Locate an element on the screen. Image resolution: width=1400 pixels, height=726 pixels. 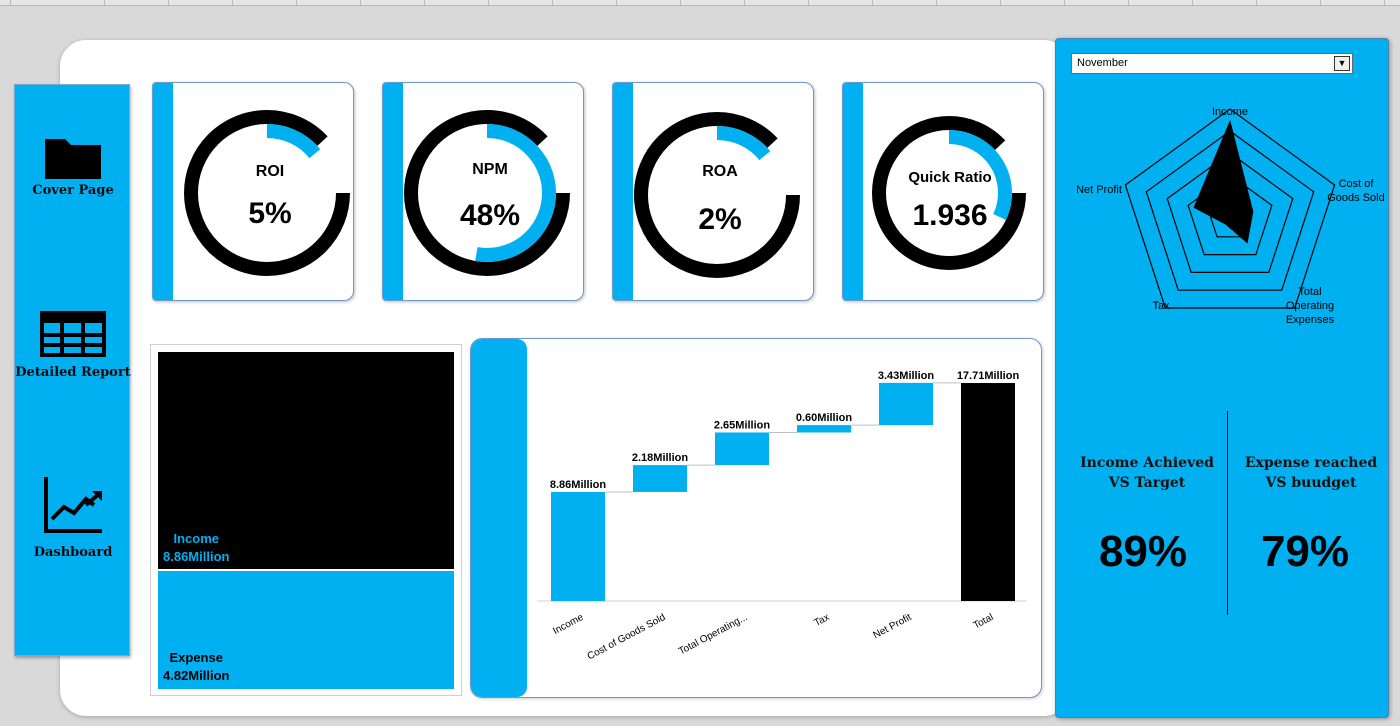
income-achieved-value: 89% is located at coordinates (1143, 551).